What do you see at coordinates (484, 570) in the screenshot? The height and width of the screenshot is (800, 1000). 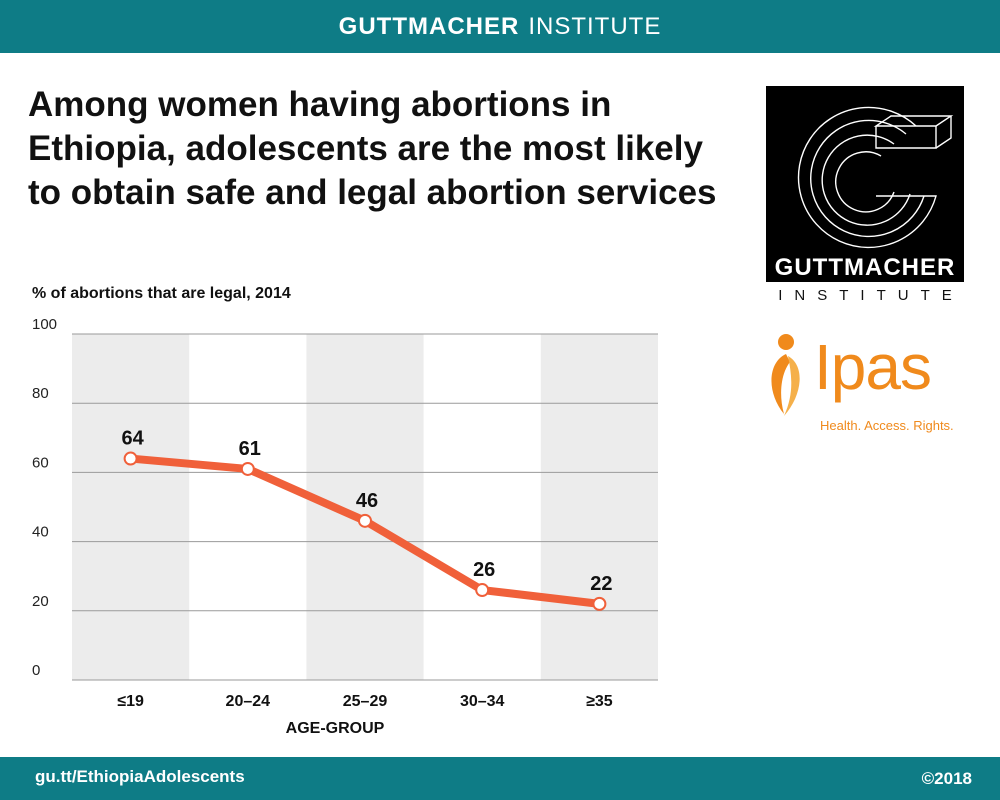 I see `data-label: 26` at bounding box center [484, 570].